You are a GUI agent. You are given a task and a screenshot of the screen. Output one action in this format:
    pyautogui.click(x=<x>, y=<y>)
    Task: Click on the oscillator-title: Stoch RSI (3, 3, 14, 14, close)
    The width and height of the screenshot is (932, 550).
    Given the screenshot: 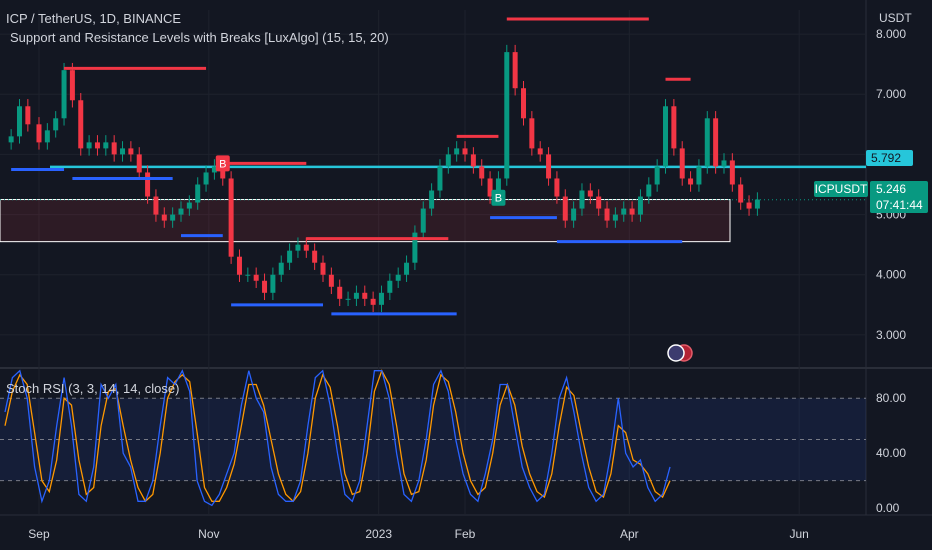 What is the action you would take?
    pyautogui.click(x=93, y=388)
    